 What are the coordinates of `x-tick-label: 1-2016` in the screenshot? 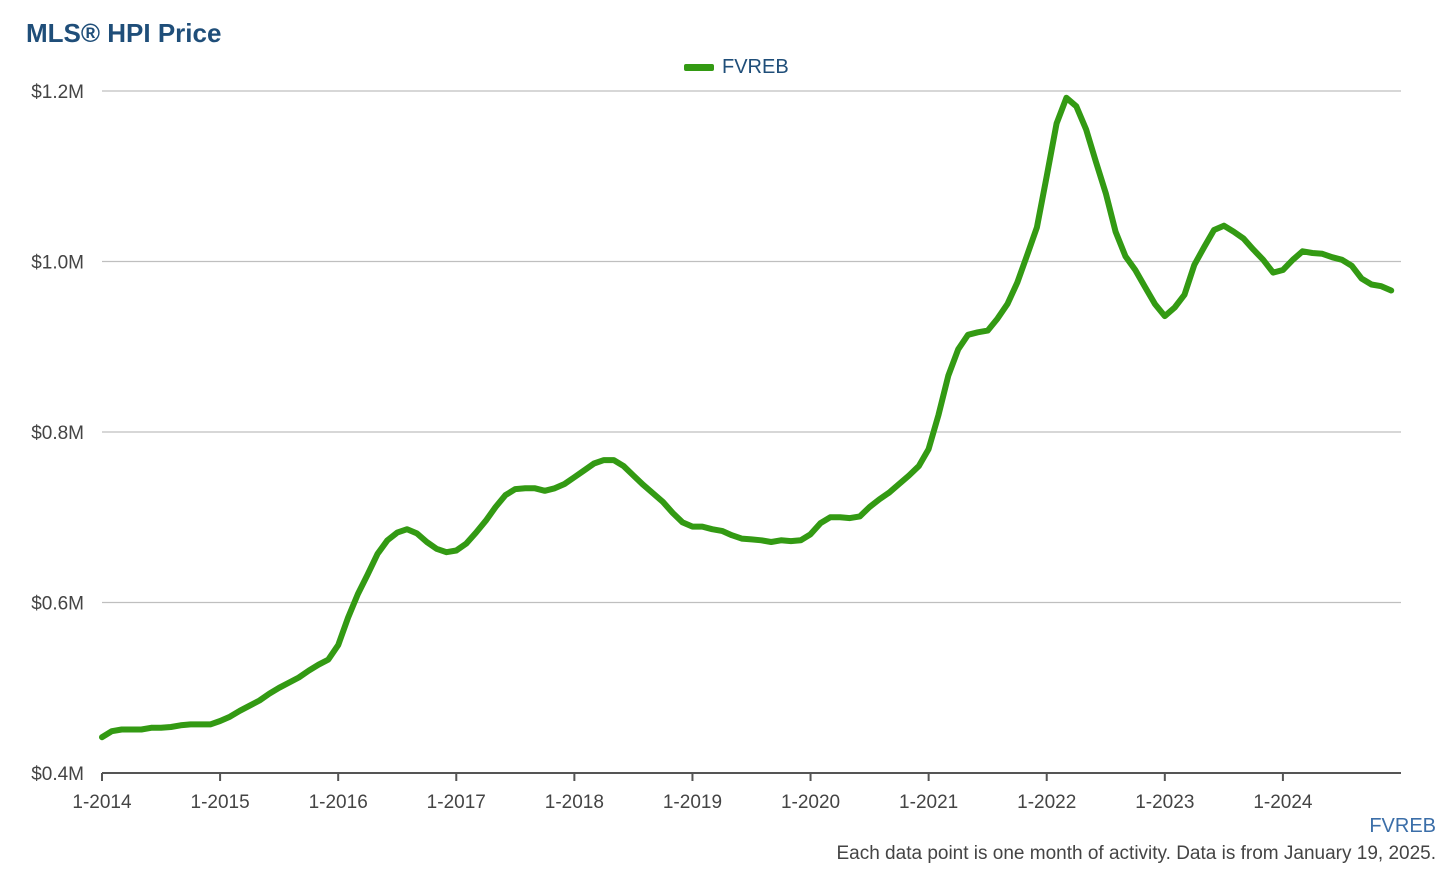 It's located at (338, 802).